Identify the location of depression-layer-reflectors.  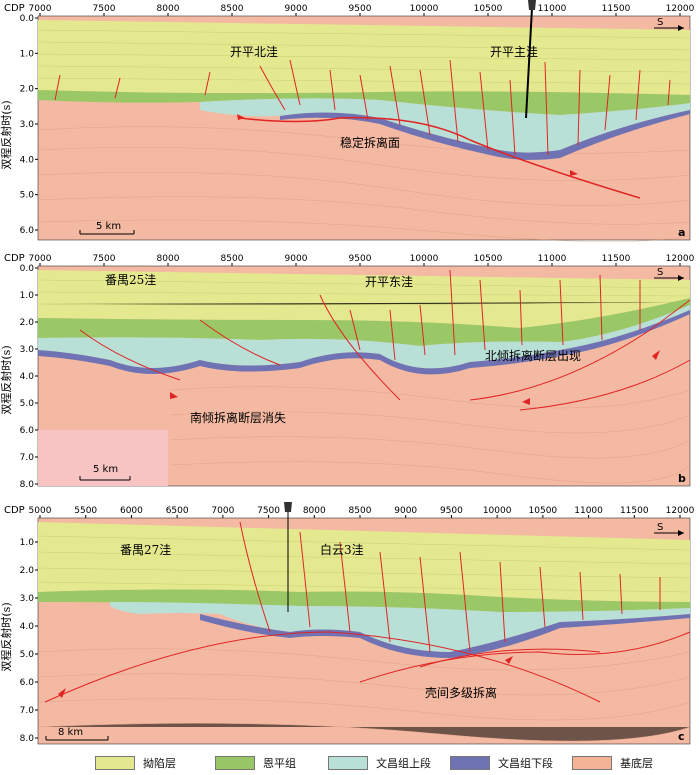
(364, 57).